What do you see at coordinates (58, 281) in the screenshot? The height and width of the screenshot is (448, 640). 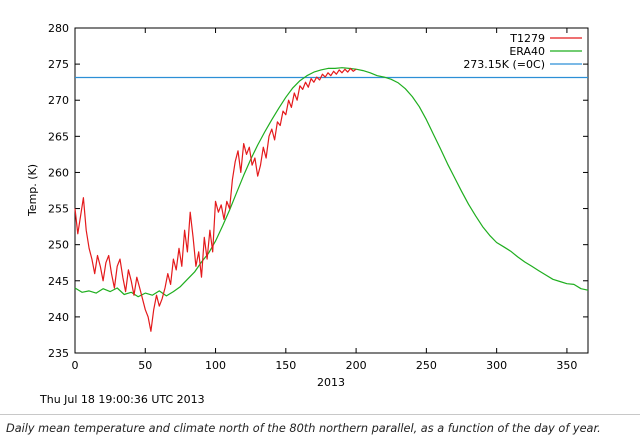 I see `y-tick-label: 245` at bounding box center [58, 281].